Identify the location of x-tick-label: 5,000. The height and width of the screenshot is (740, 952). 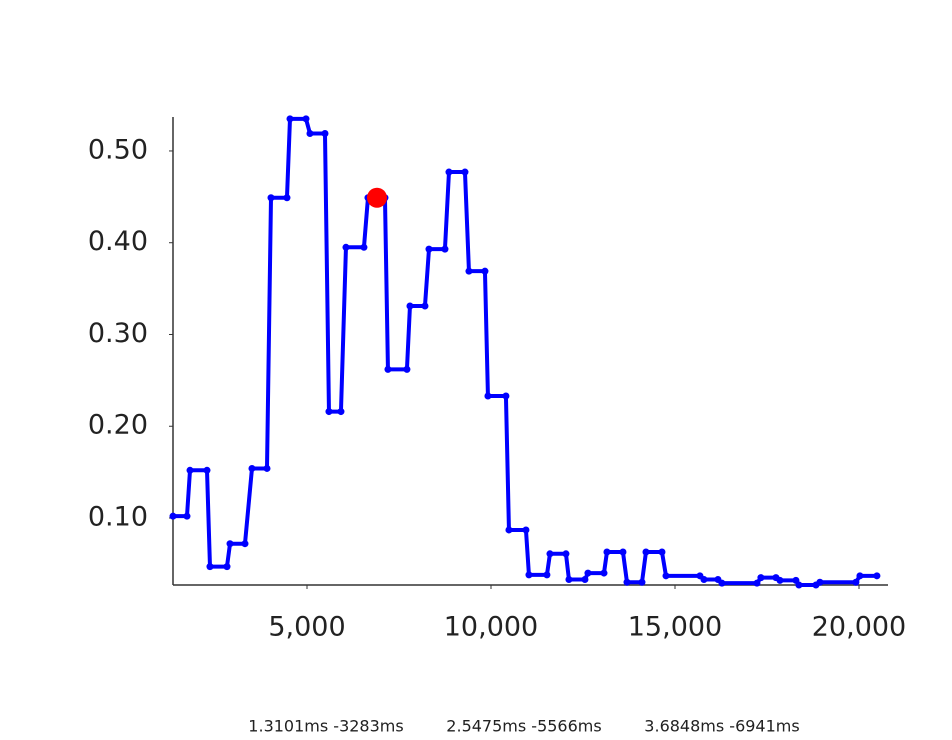
(306, 627).